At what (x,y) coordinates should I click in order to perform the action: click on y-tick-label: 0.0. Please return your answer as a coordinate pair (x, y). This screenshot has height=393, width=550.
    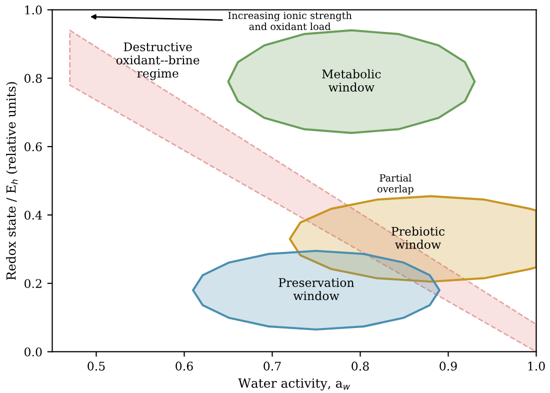
    Looking at the image, I should click on (33, 351).